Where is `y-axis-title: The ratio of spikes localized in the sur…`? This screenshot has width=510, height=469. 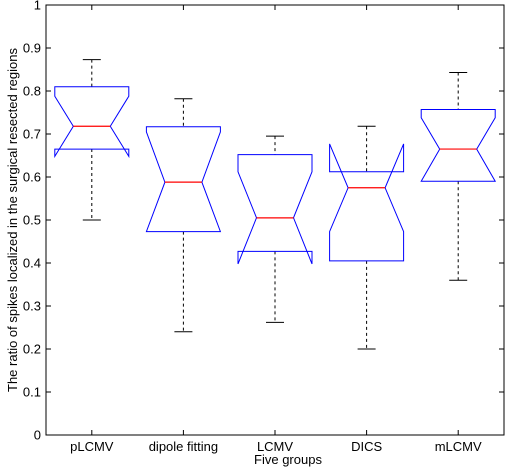
y-axis-title: The ratio of spikes localized in the sur… is located at coordinates (12, 220).